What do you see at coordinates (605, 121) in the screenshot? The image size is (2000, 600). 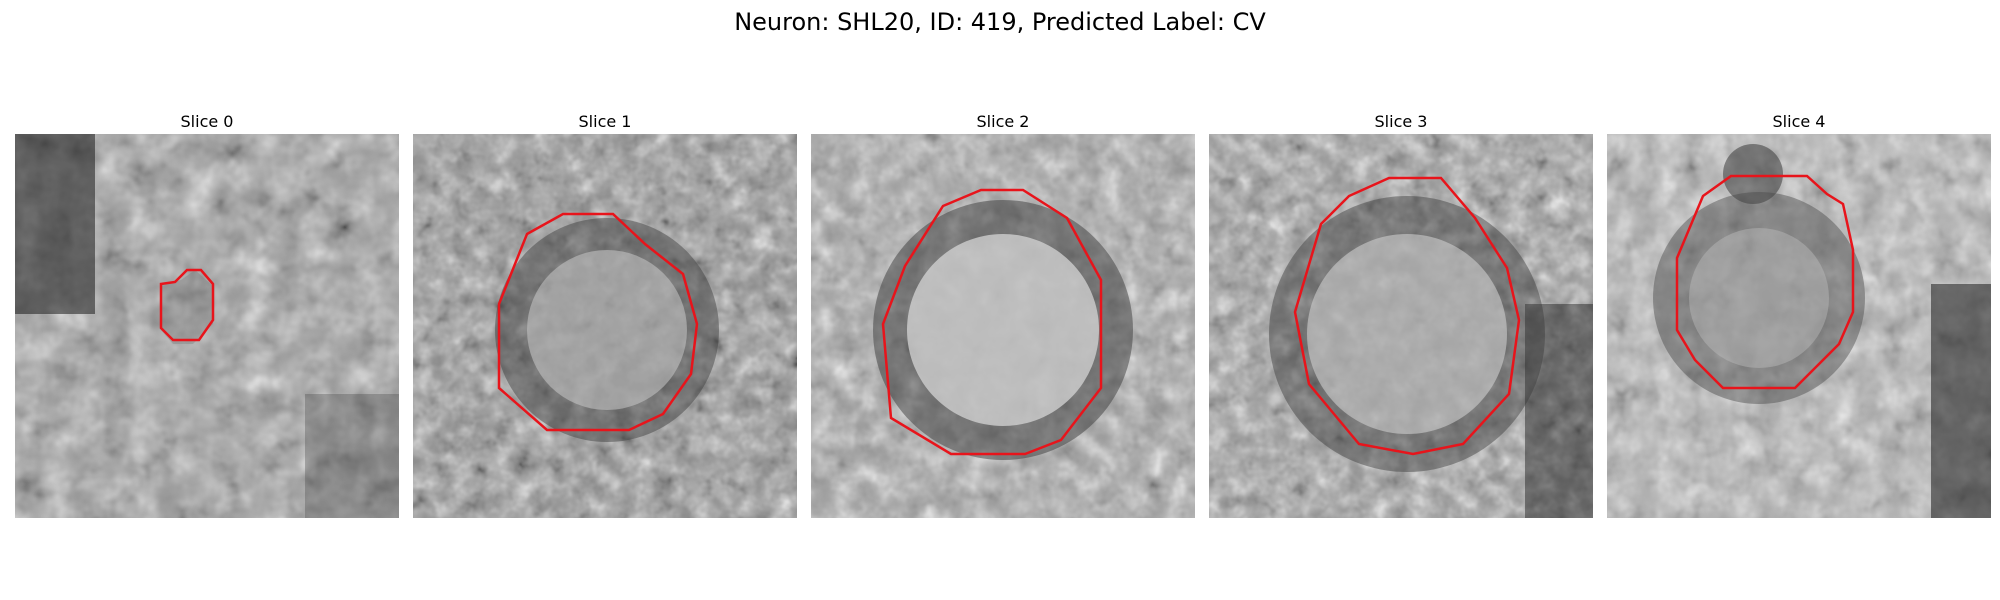 I see `slice-title-1: Slice 1` at bounding box center [605, 121].